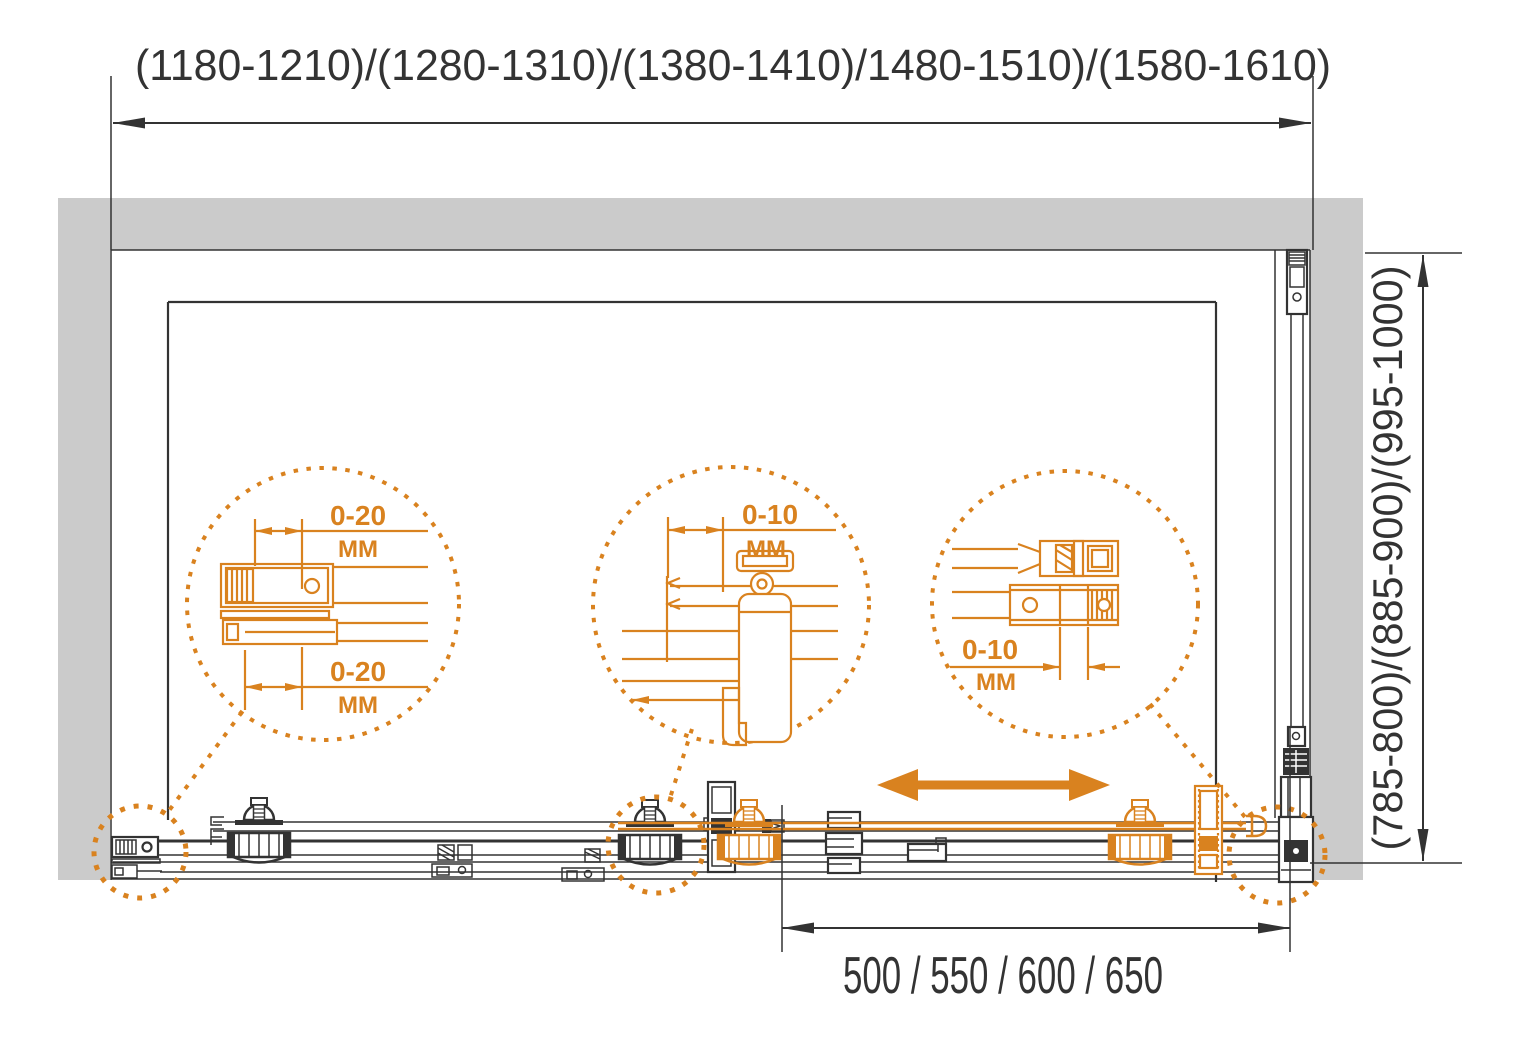 The height and width of the screenshot is (1063, 1535). What do you see at coordinates (358, 705) in the screenshot?
I see `detail-left-bottom-unit: MM` at bounding box center [358, 705].